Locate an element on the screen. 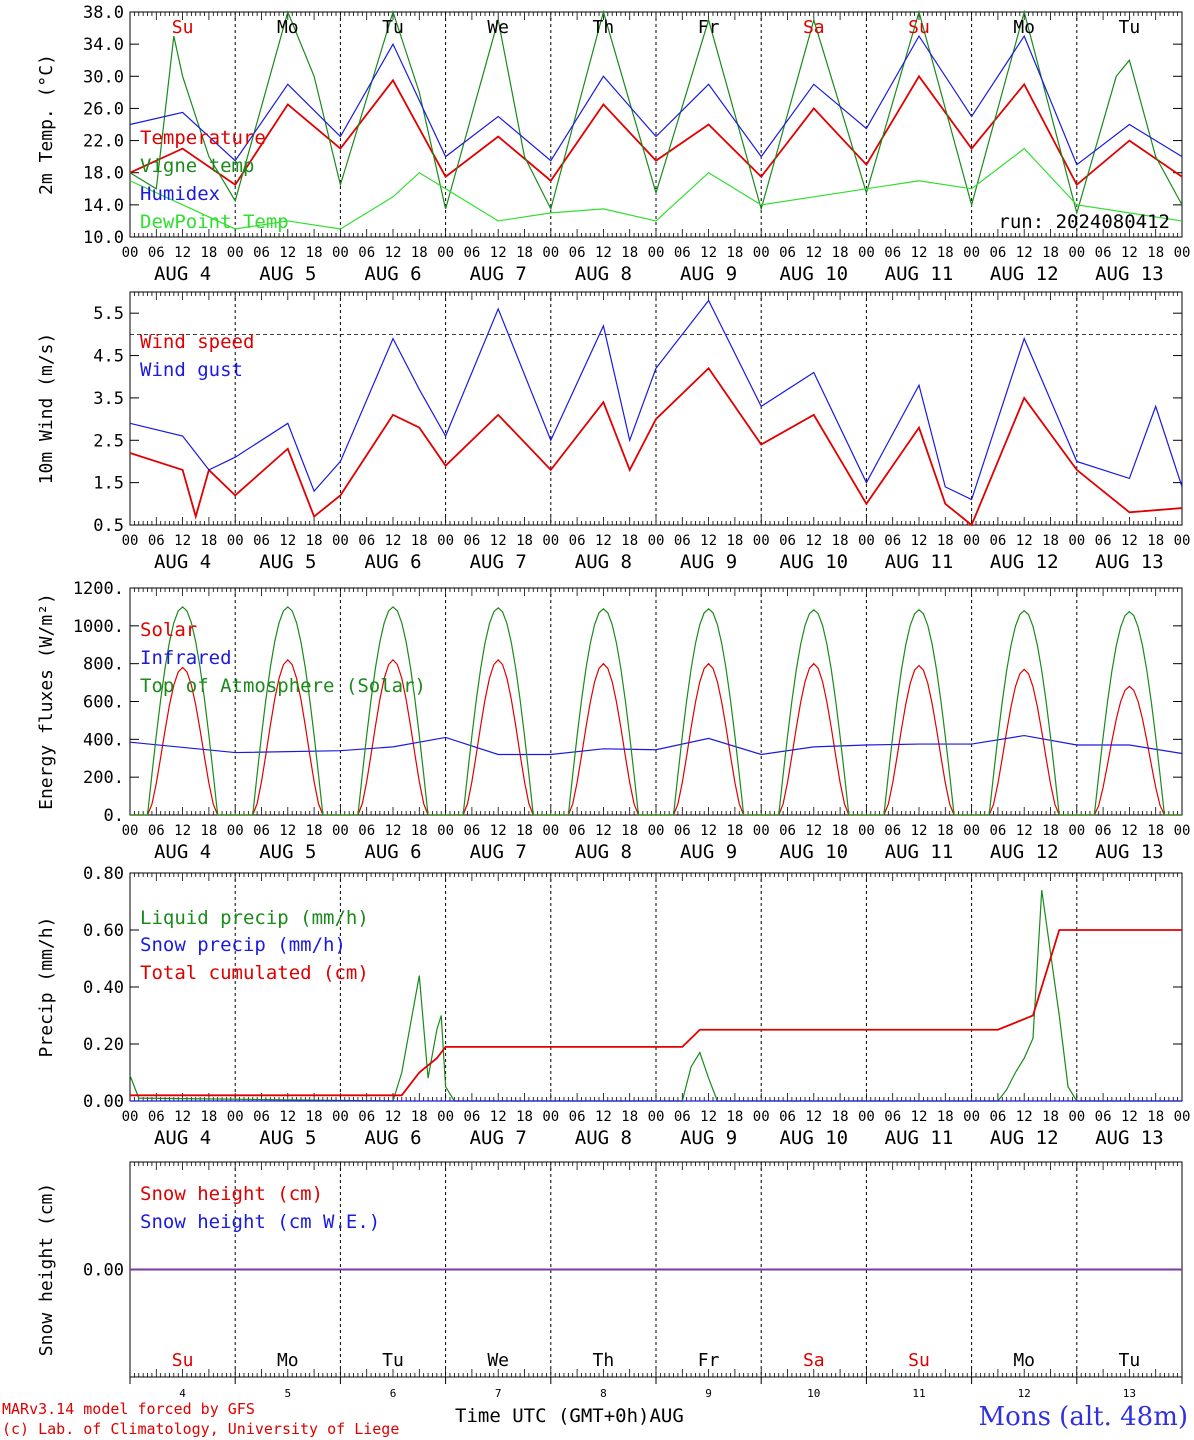  y-axis-label: Energy fluxes (W/m²) is located at coordinates (46, 701).